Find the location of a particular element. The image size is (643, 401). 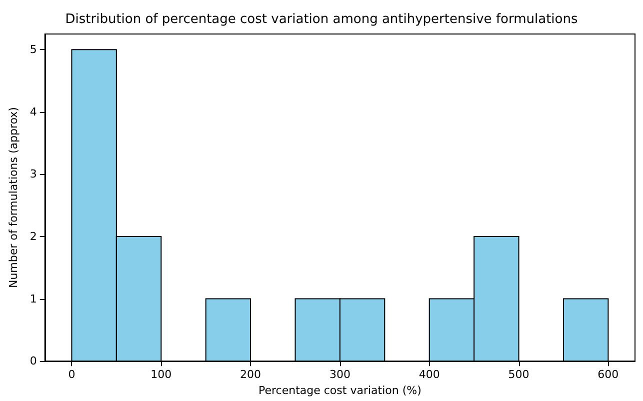

y-axis-title: Number of formulations (approx) is located at coordinates (13, 197).